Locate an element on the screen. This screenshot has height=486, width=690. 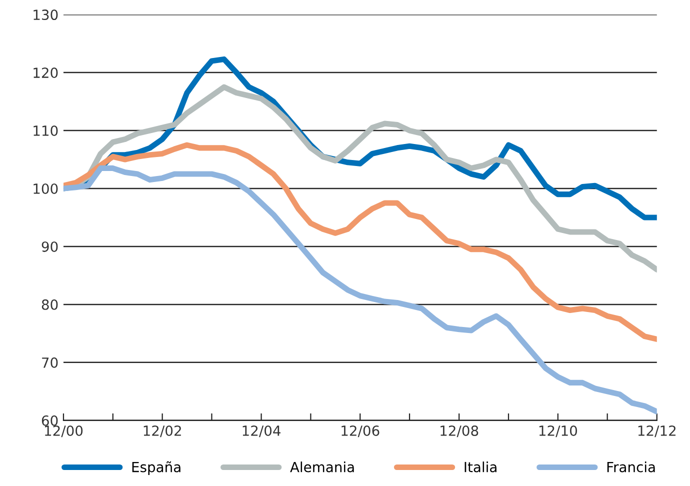
legend-label: Francia is located at coordinates (631, 467).